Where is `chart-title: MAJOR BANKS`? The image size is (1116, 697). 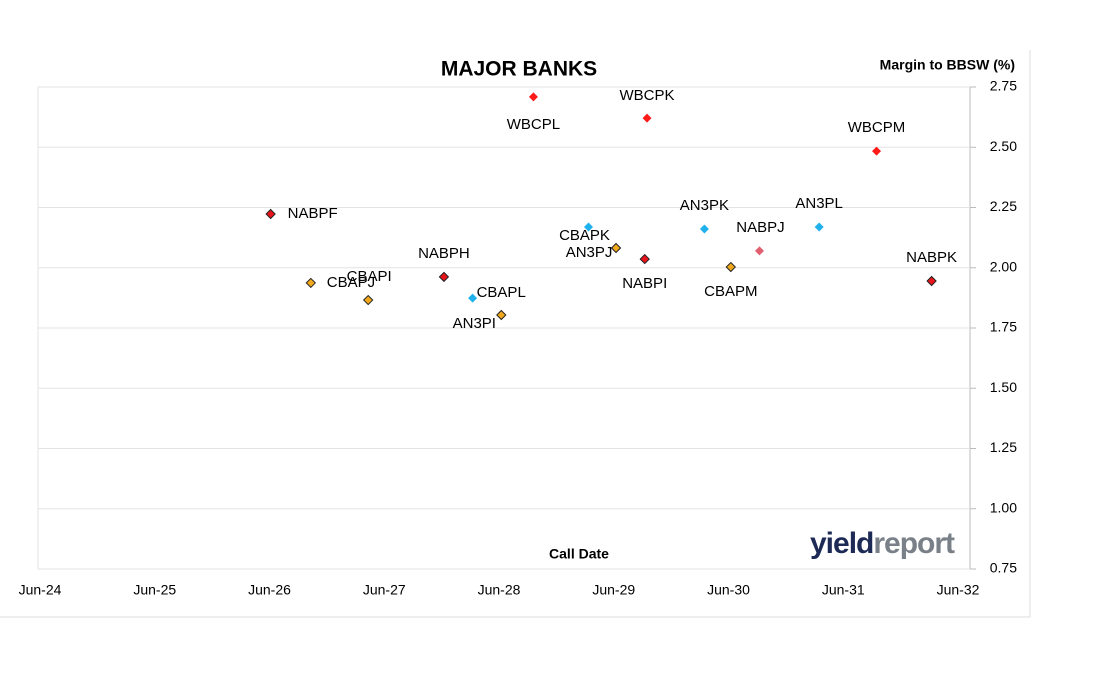 chart-title: MAJOR BANKS is located at coordinates (519, 69).